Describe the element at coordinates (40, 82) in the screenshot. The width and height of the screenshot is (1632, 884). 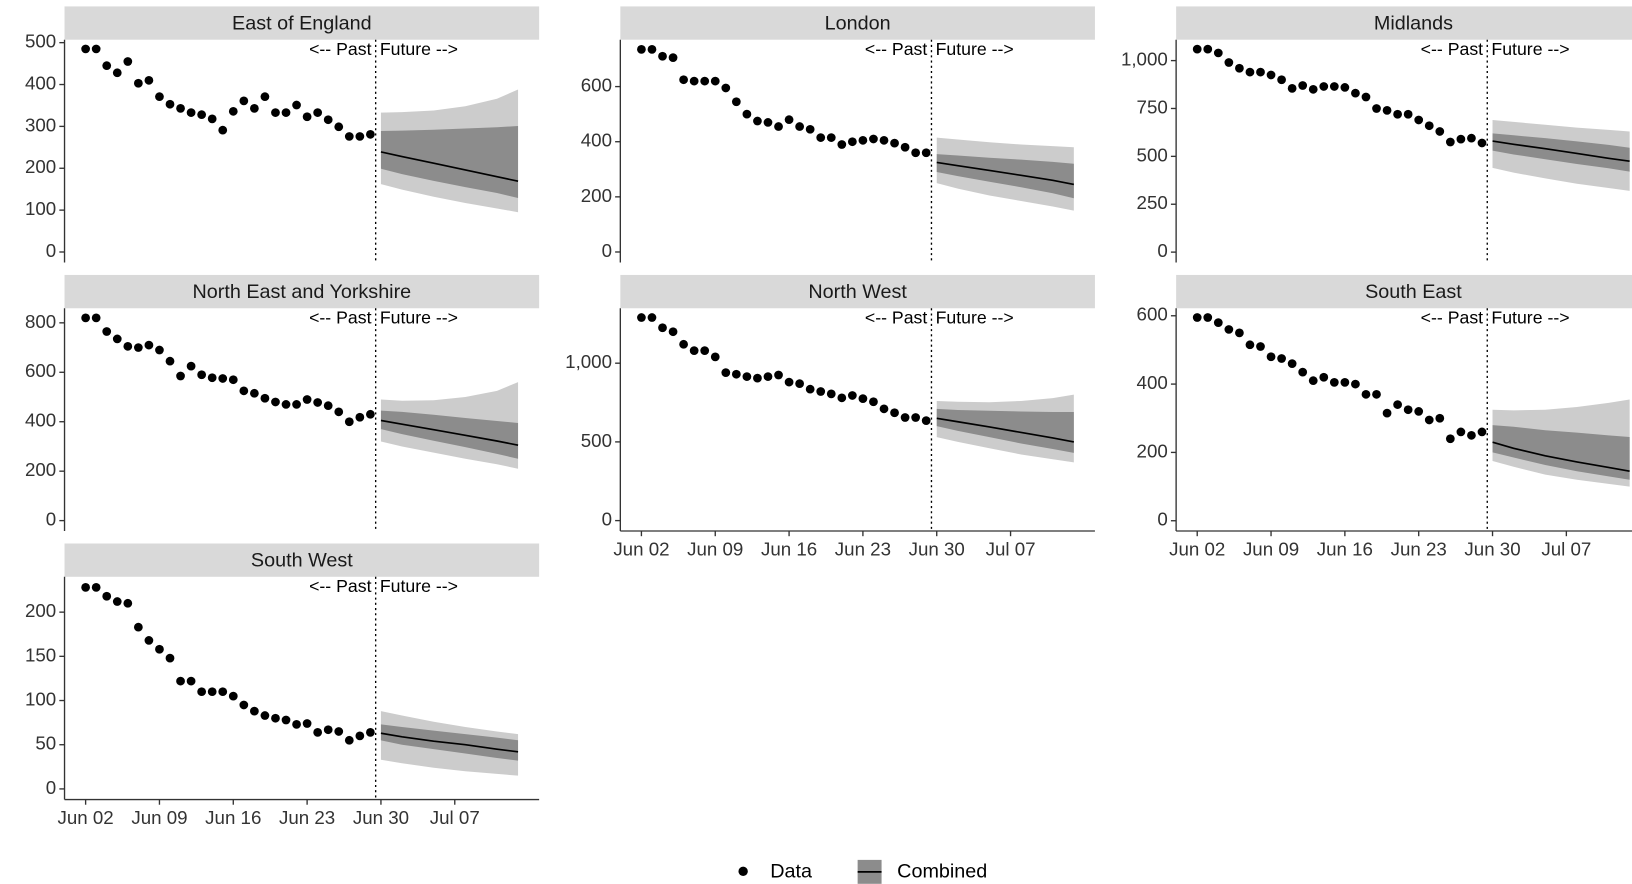
I see `y-tick-label: 400` at that location.